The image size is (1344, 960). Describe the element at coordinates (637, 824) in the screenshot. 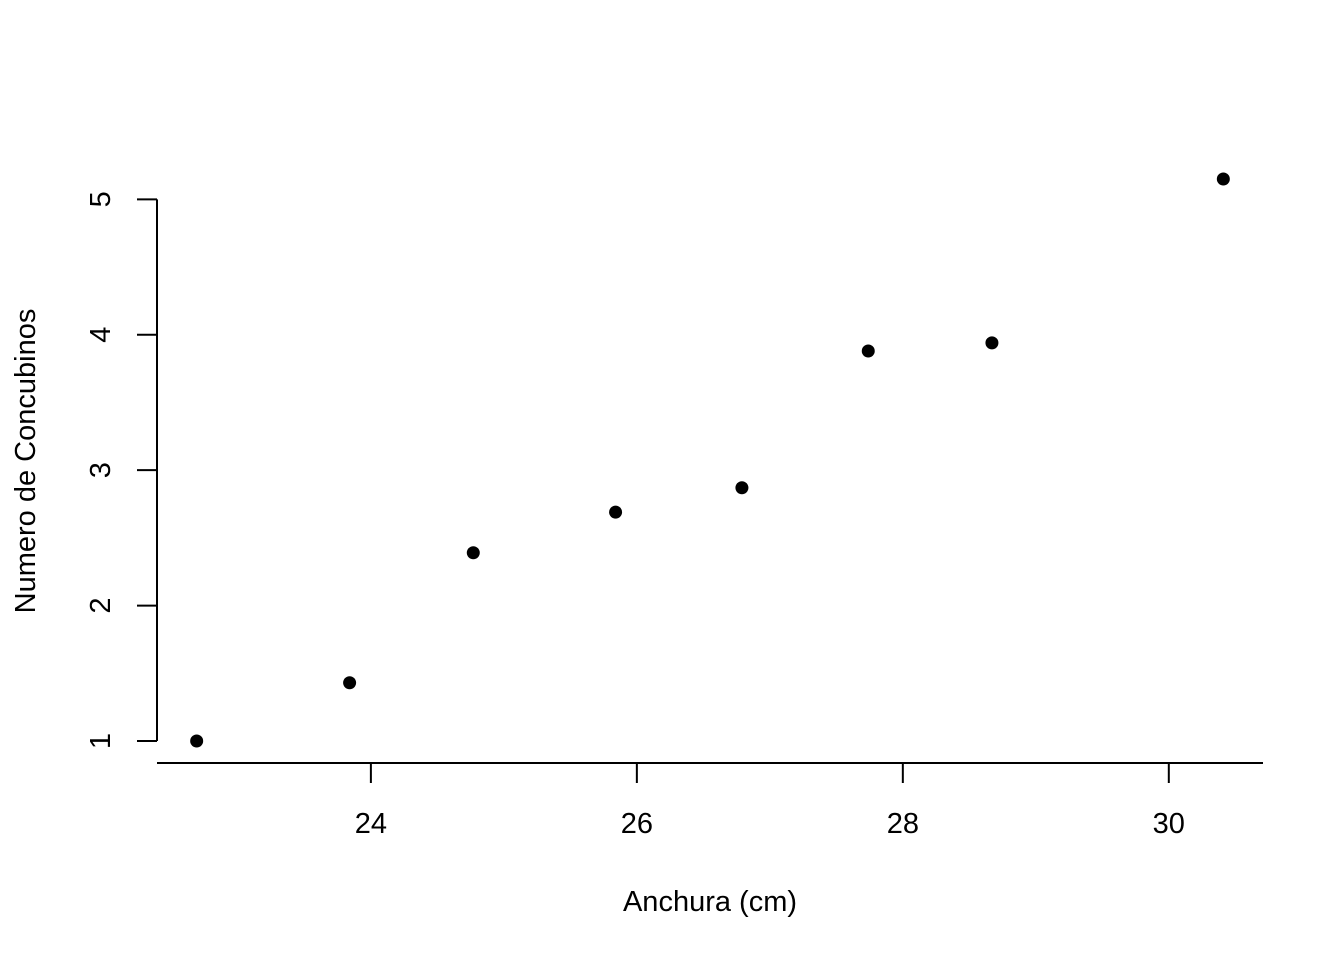

I see `x-tick-label: 26` at that location.